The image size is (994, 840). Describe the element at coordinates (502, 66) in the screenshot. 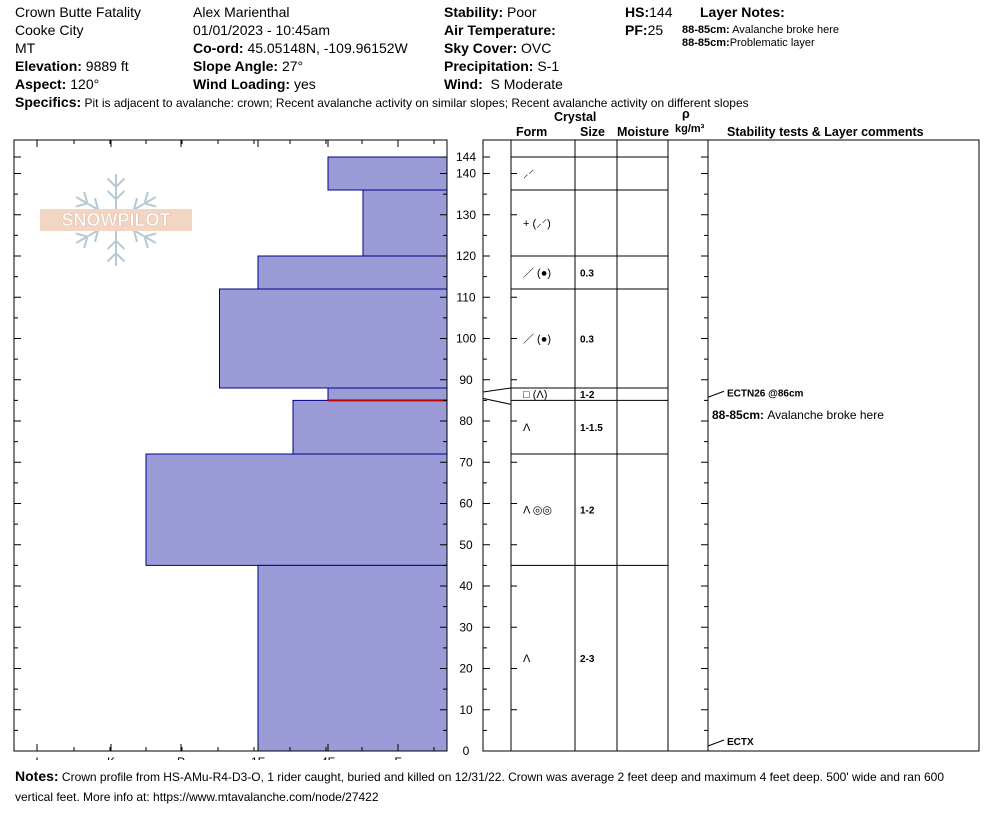

I see `precipitation: Precipitation: S-1` at that location.